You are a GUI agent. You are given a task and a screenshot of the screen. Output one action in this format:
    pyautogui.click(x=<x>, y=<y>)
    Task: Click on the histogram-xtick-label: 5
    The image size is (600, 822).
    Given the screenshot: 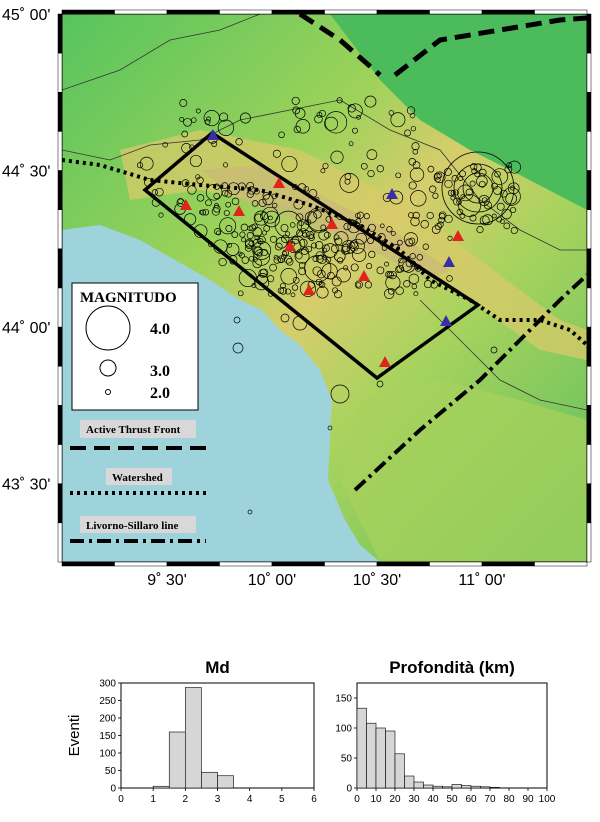 What is the action you would take?
    pyautogui.click(x=282, y=799)
    